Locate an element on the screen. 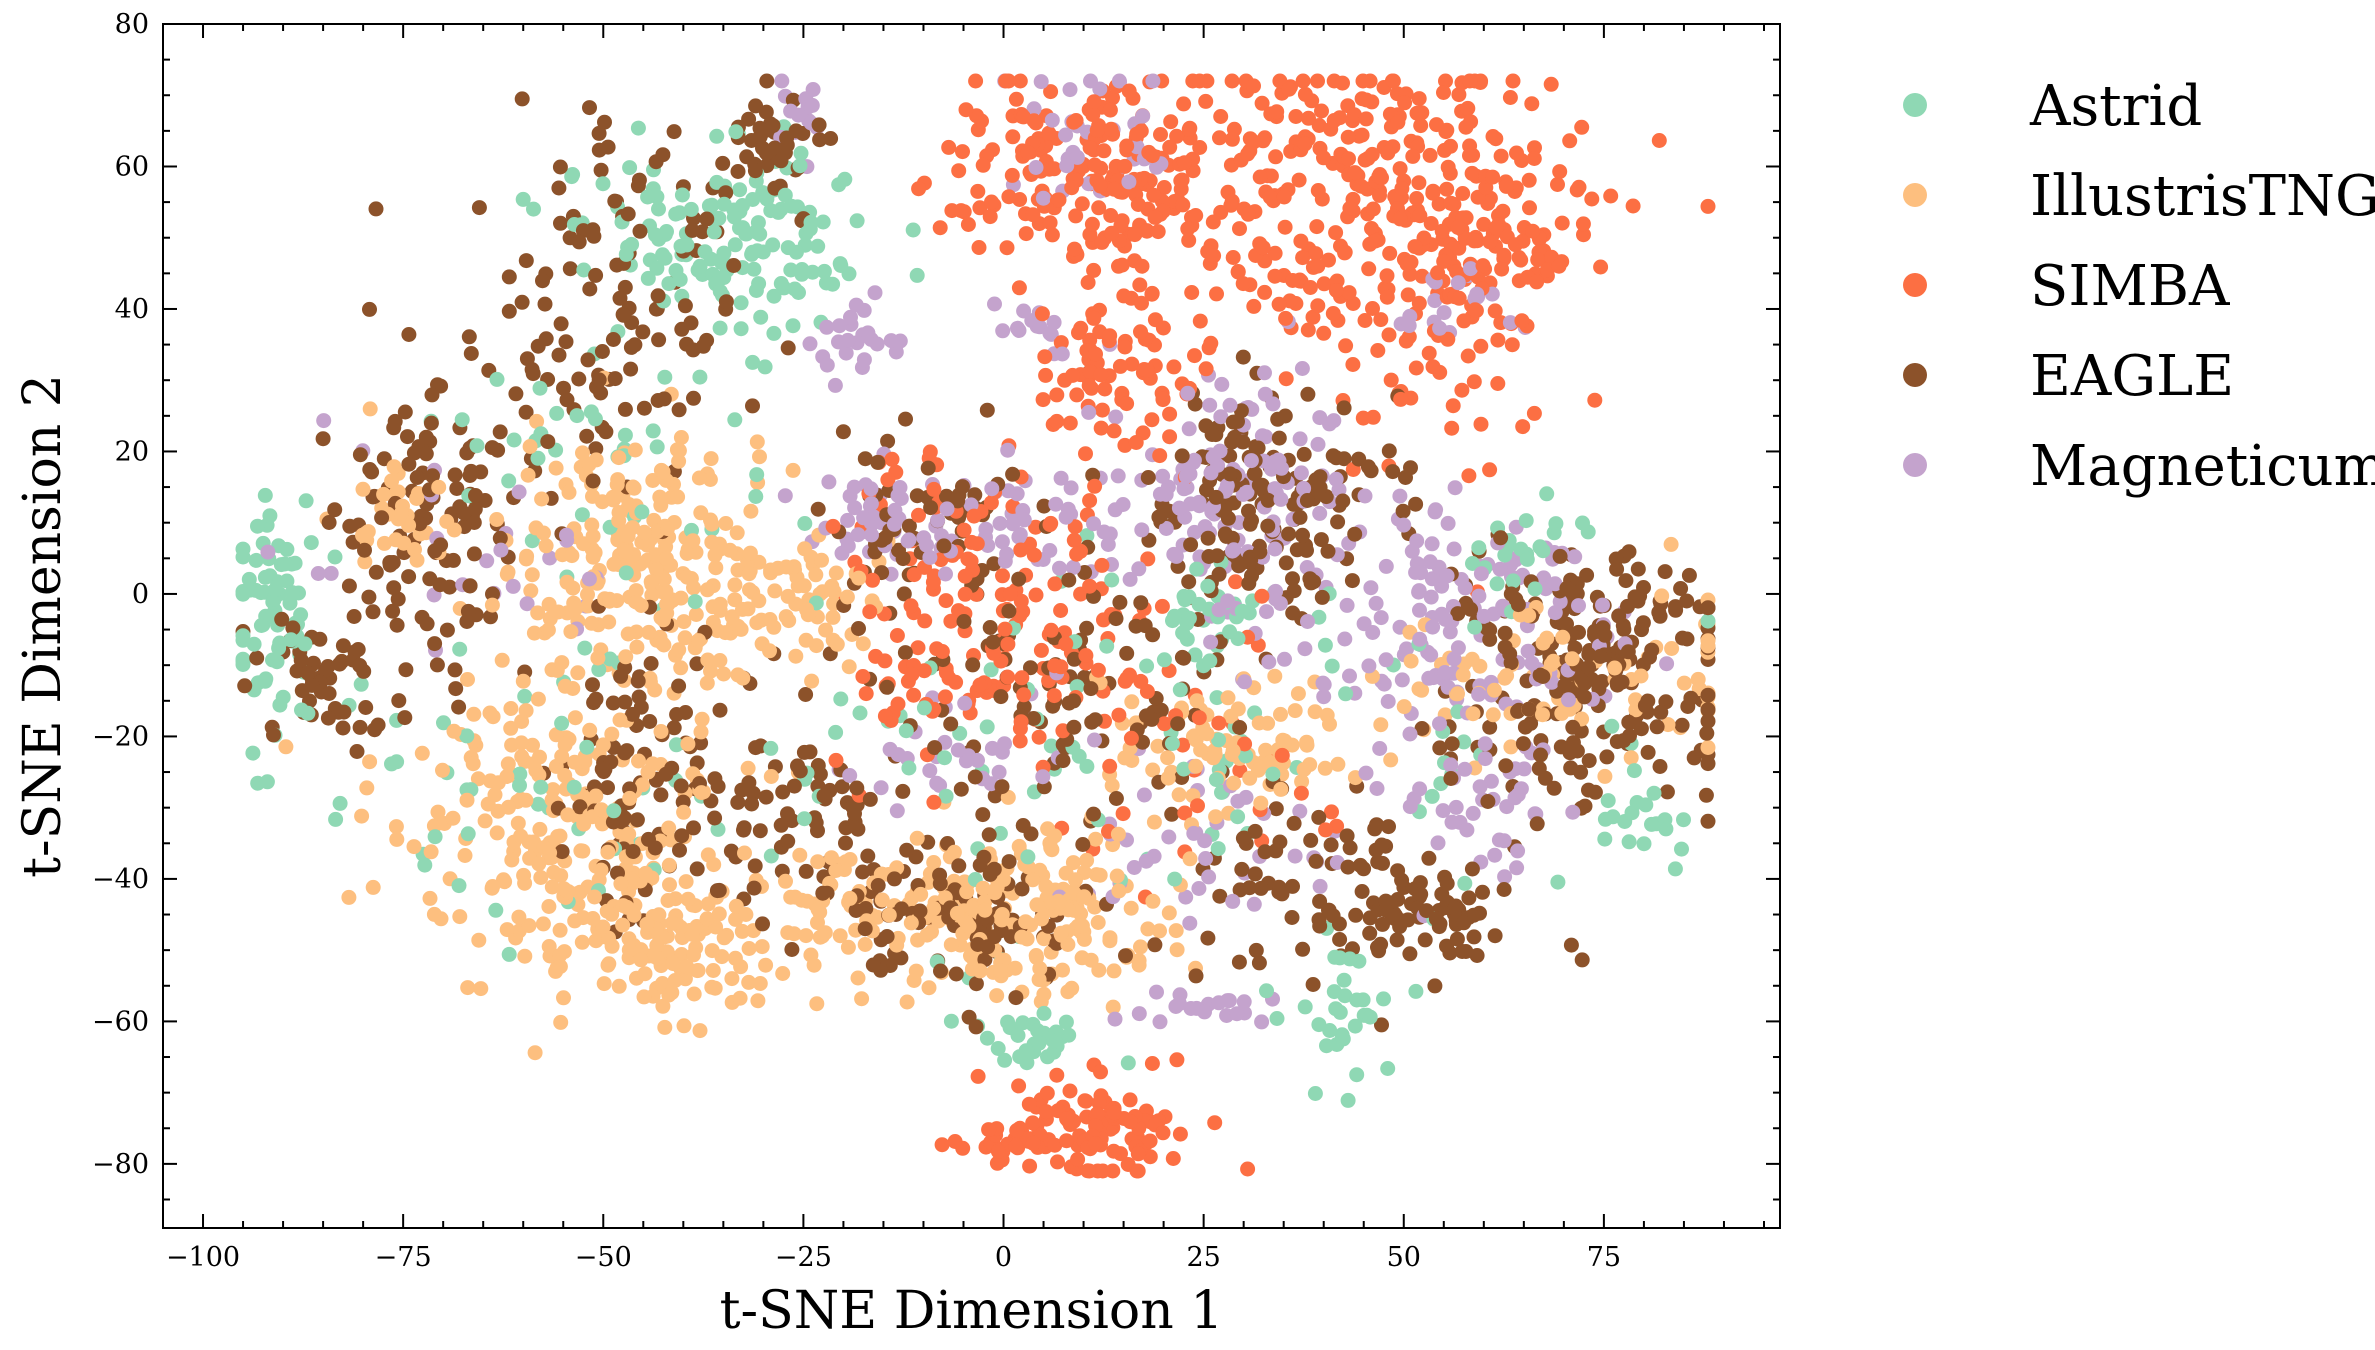  legend-item-magneticum: Magneticum is located at coordinates (2139, 466).